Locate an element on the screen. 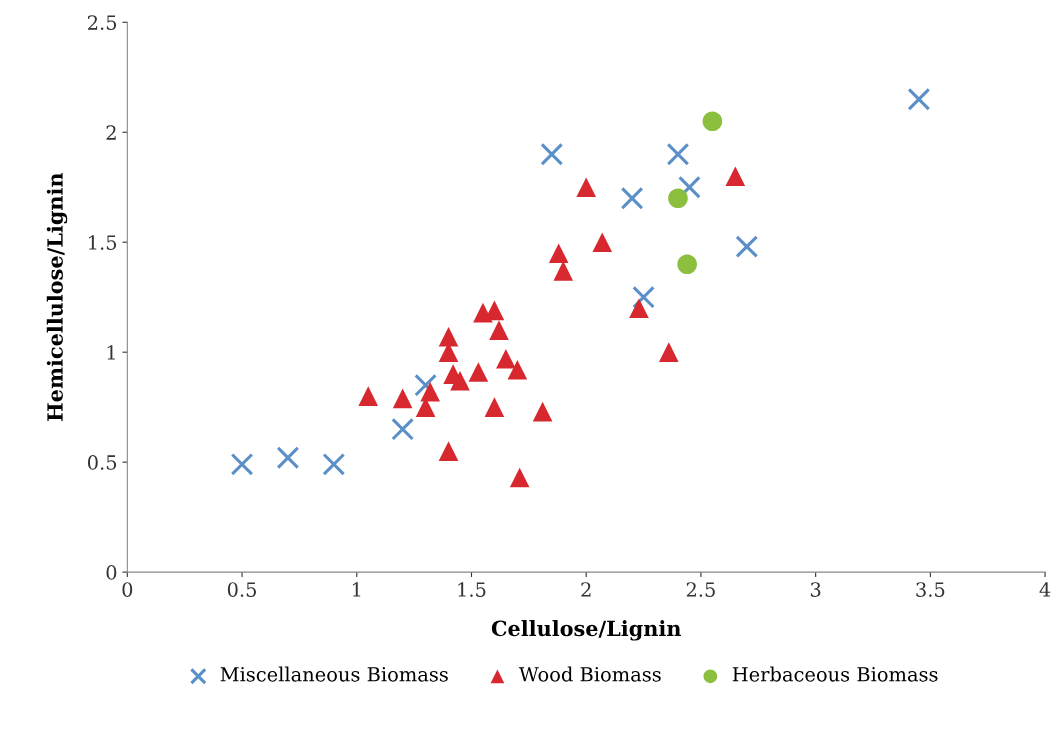 The image size is (1061, 743). legend-label: Herbaceous Biomass is located at coordinates (835, 674).